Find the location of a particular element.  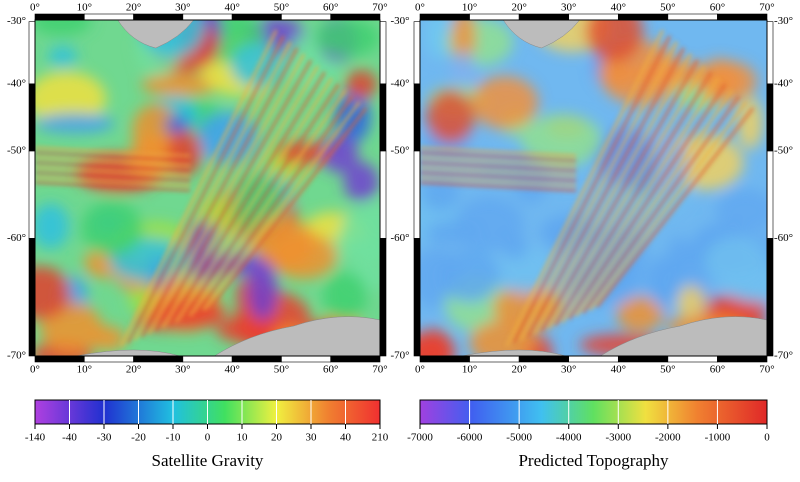

lat-label: -50° is located at coordinates (399, 151).